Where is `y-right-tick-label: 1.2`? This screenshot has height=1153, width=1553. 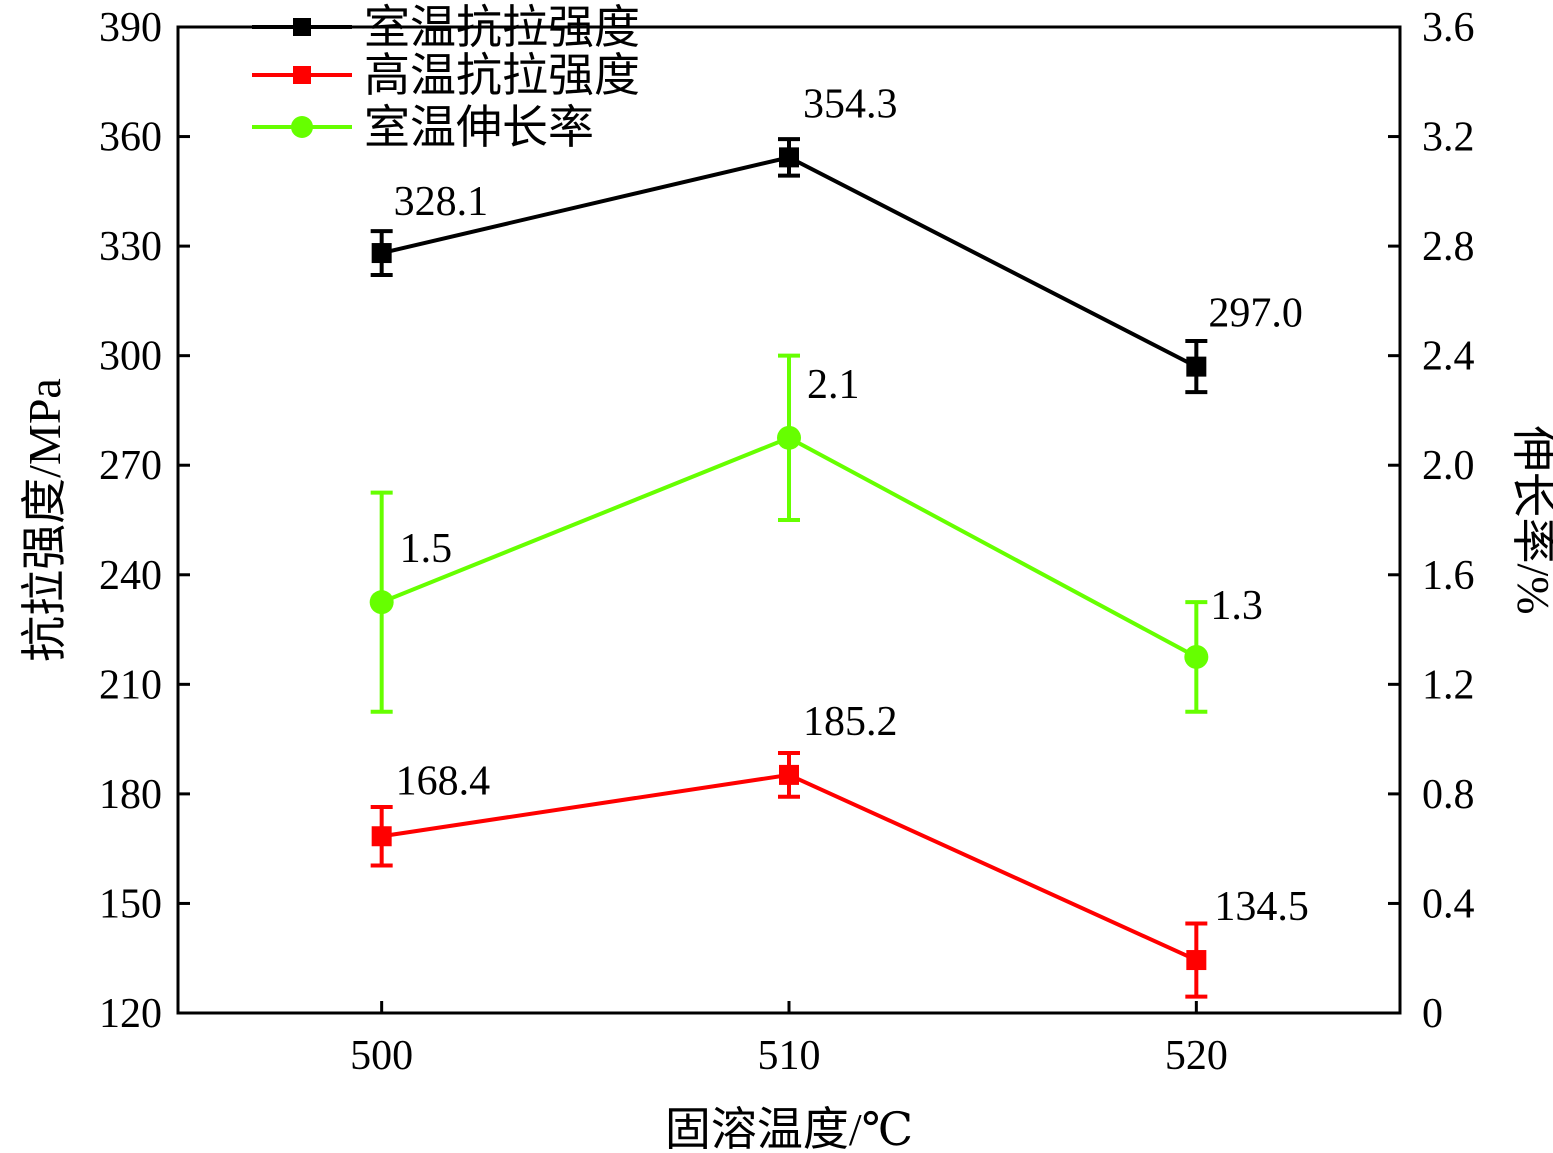
y-right-tick-label: 1.2 is located at coordinates (1448, 685).